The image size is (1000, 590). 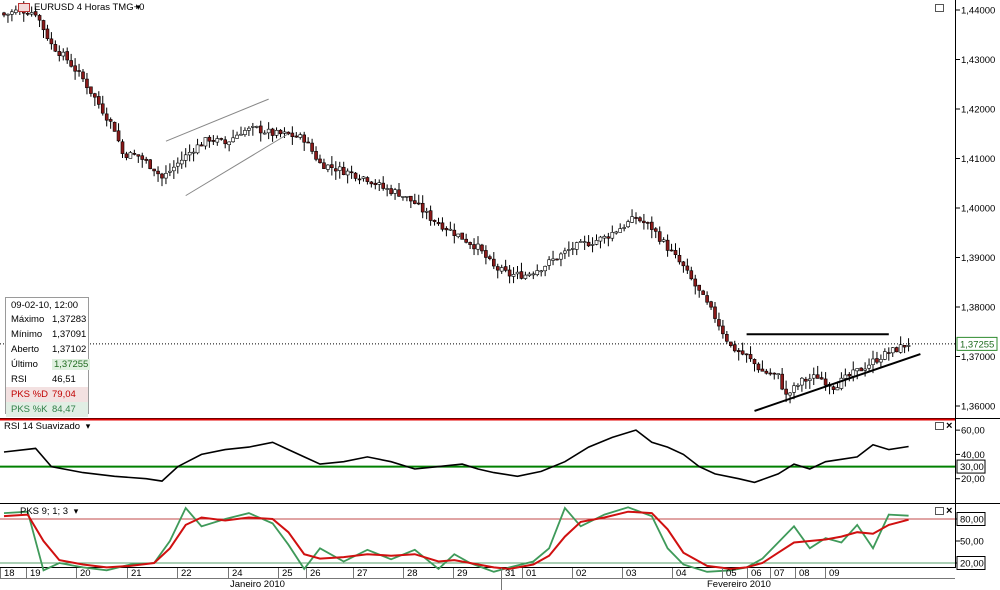 I want to click on day-label: 09, so click(x=834, y=573).